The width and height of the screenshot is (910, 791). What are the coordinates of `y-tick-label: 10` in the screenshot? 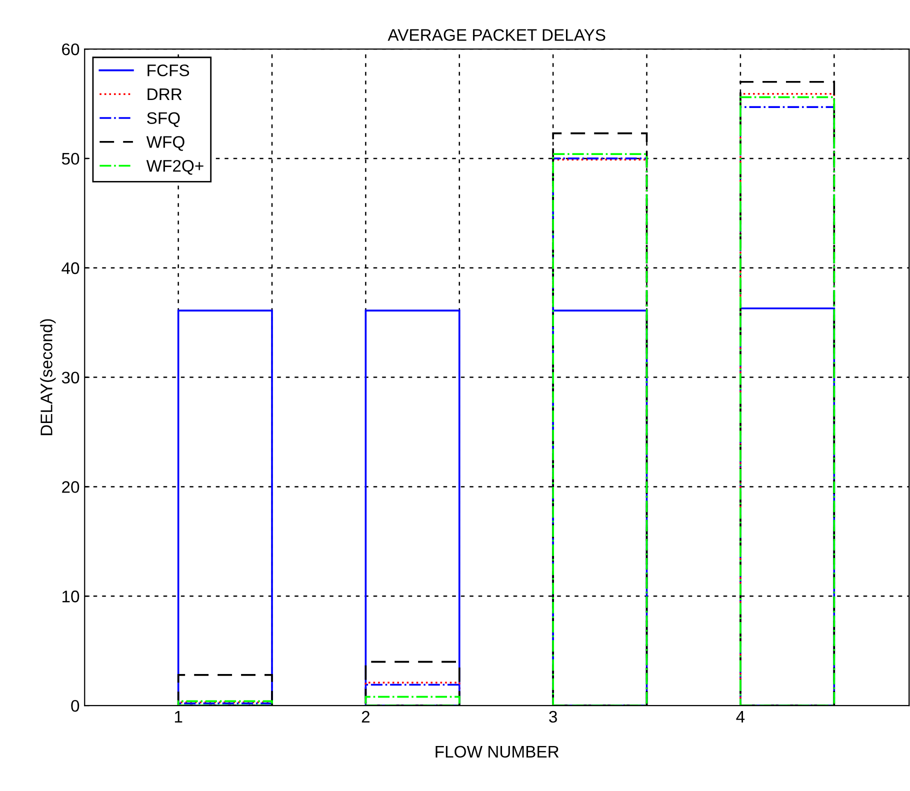 It's located at (71, 596).